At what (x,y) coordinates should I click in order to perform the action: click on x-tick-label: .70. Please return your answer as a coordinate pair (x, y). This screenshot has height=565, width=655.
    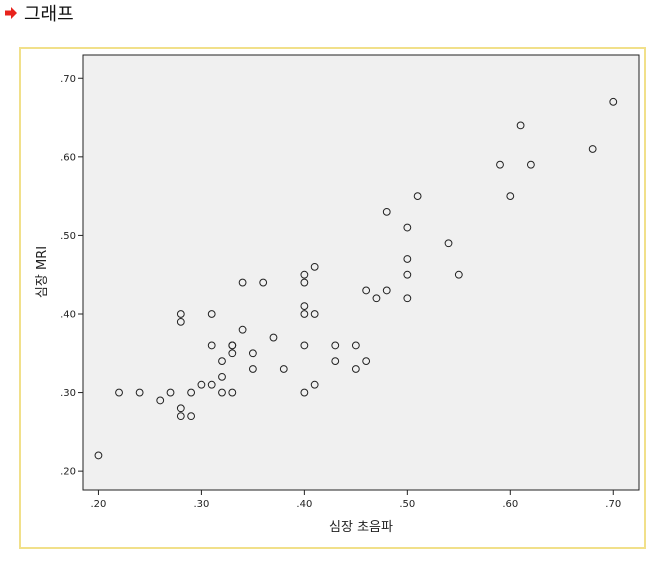
    Looking at the image, I should click on (613, 504).